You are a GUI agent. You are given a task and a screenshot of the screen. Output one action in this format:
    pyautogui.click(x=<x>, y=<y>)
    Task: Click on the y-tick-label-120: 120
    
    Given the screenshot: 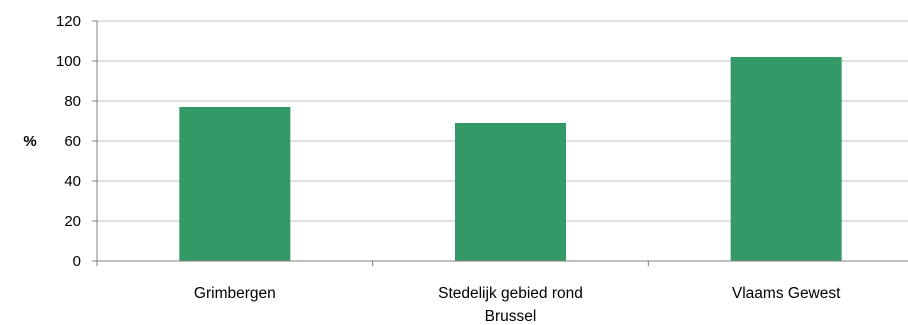 What is the action you would take?
    pyautogui.click(x=68, y=21)
    